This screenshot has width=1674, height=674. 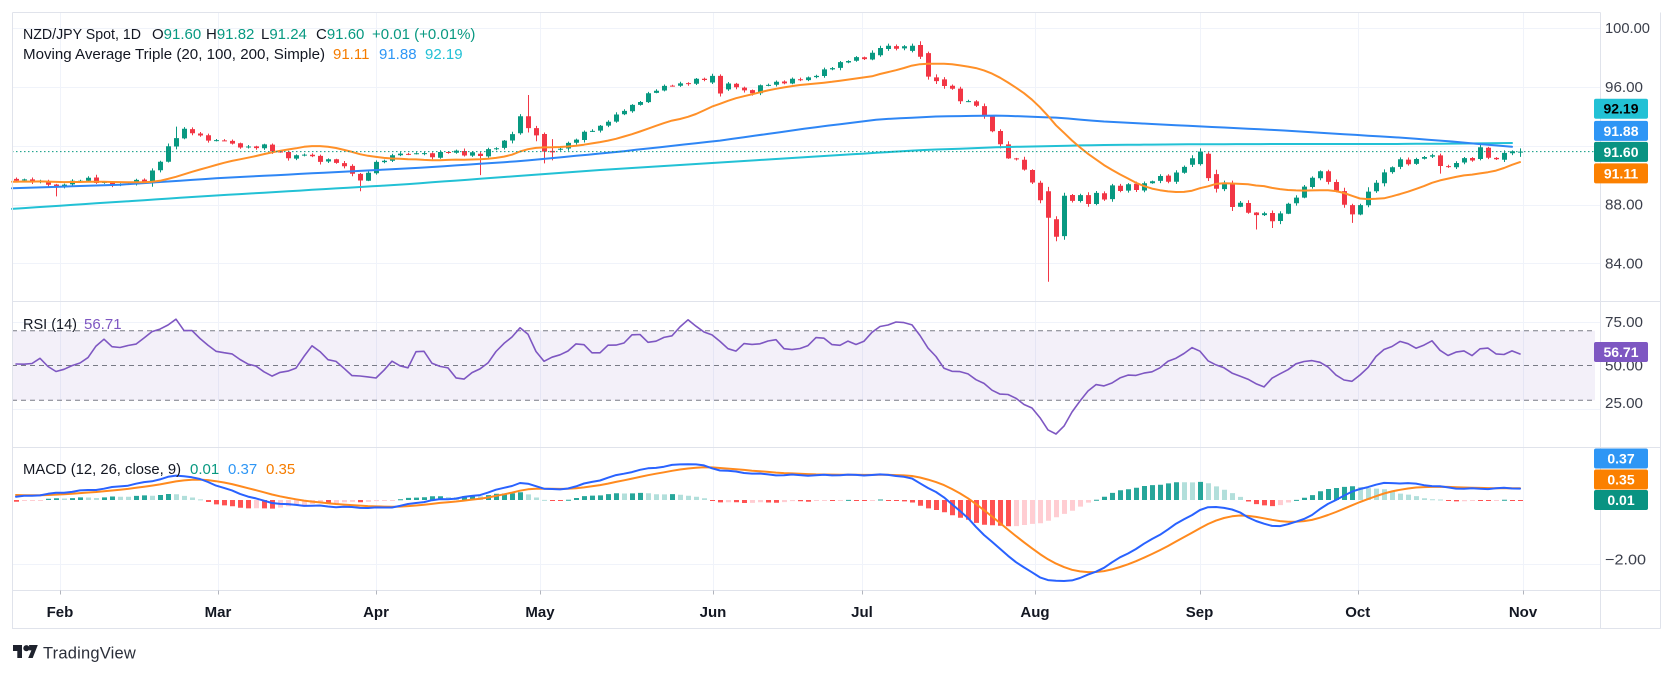 What do you see at coordinates (218, 612) in the screenshot?
I see `svg-text: Mar` at bounding box center [218, 612].